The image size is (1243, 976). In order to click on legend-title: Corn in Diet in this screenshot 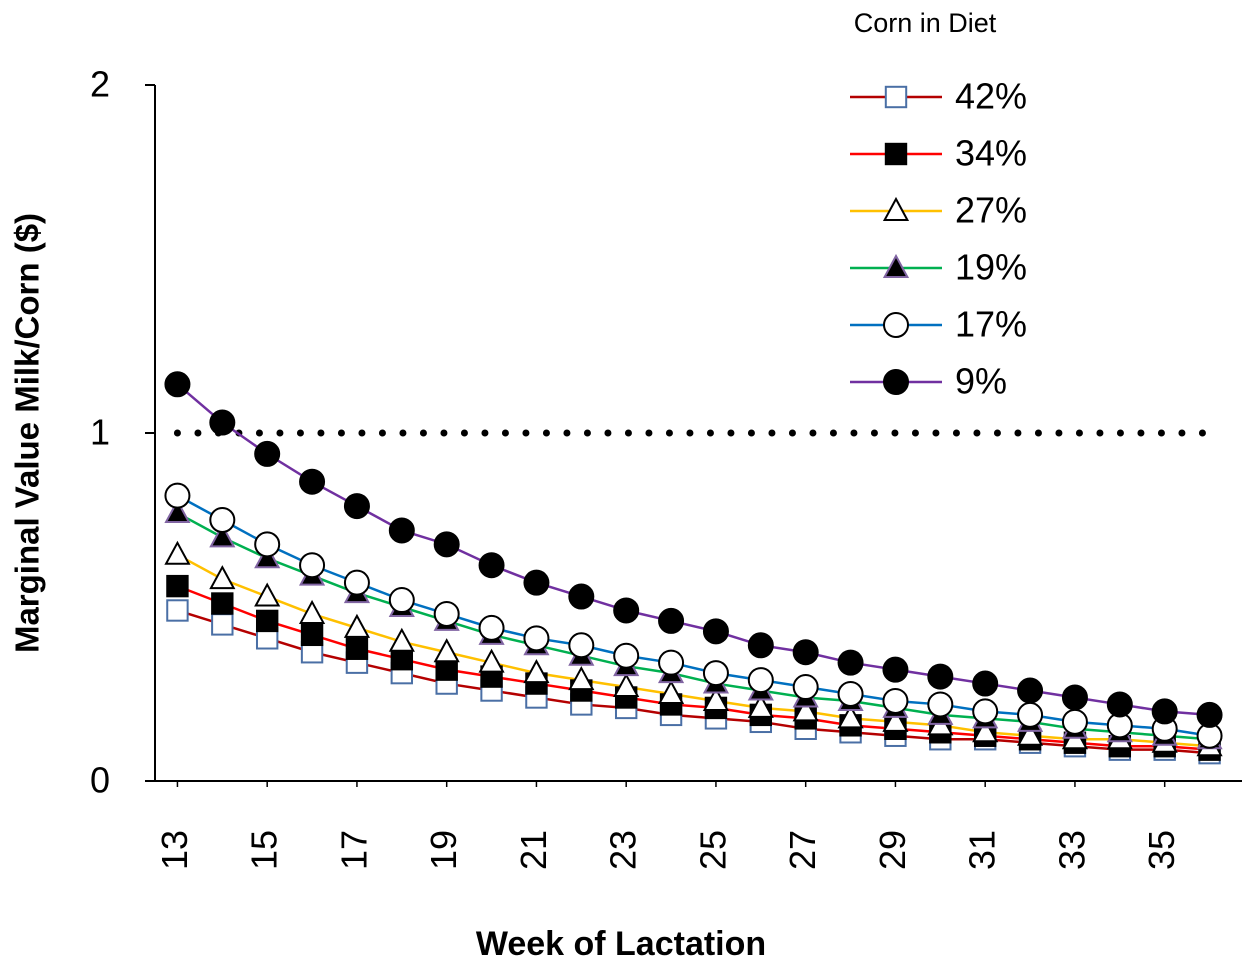, I will do `click(925, 23)`.